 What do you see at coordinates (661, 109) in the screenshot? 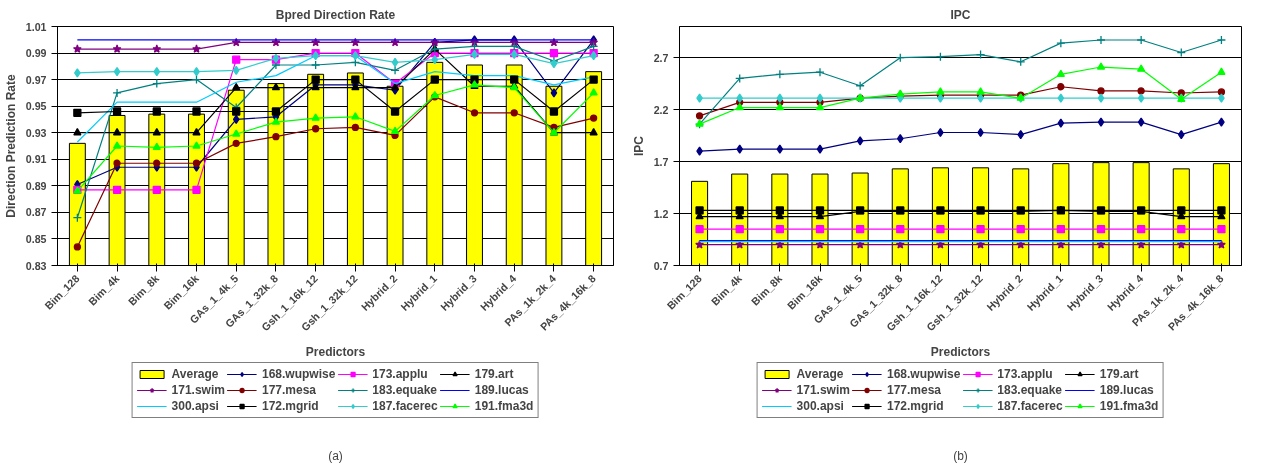
I see `y-tick-label: 2.2` at bounding box center [661, 109].